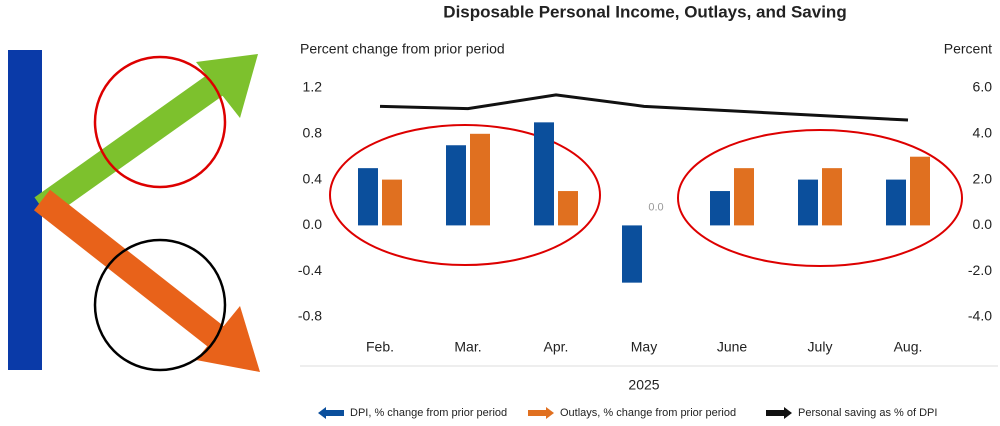 This screenshot has width=1000, height=426. What do you see at coordinates (160, 305) in the screenshot?
I see `black-circle` at bounding box center [160, 305].